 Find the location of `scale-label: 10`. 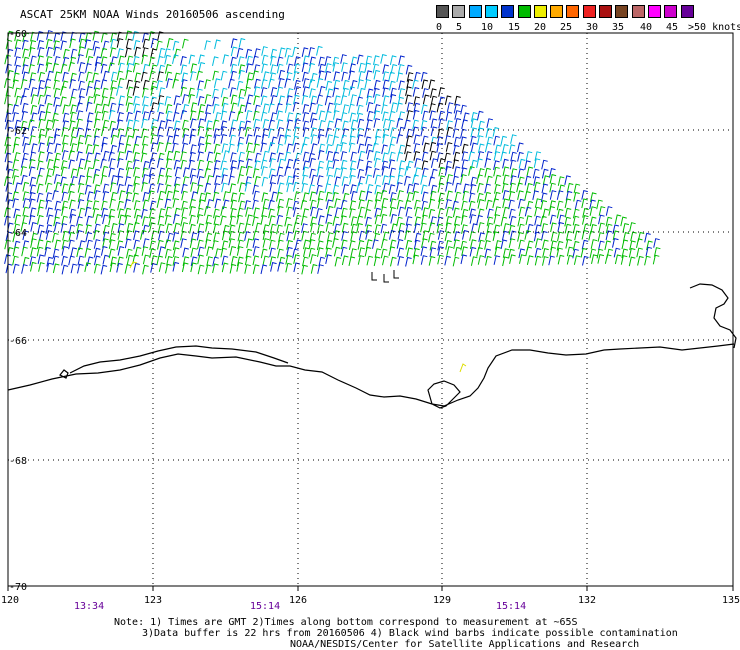

scale-label: 10 is located at coordinates (487, 27).